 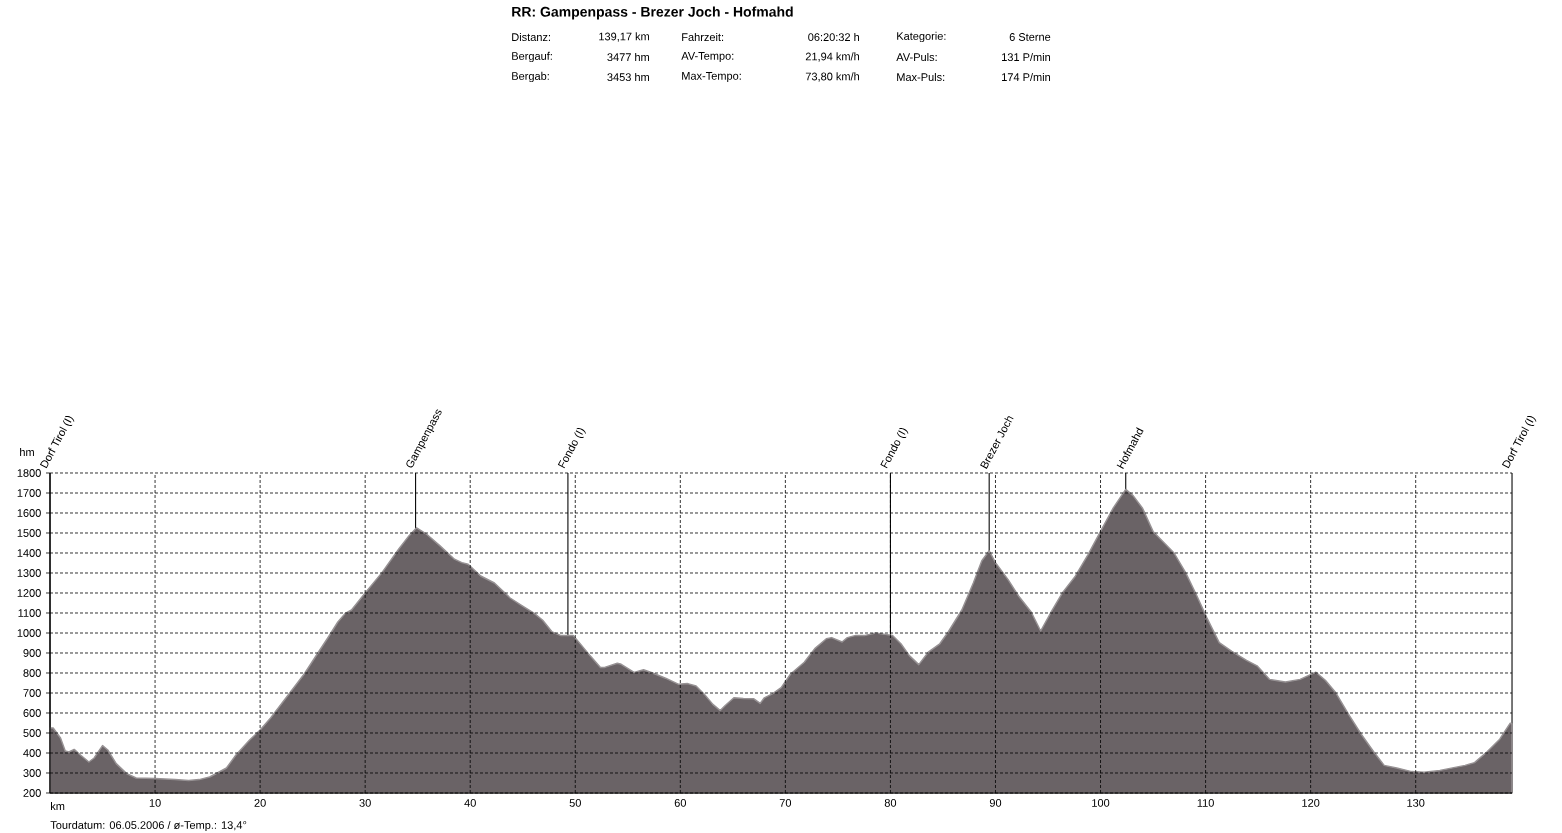 What do you see at coordinates (1416, 803) in the screenshot?
I see `x-tick-label: 130` at bounding box center [1416, 803].